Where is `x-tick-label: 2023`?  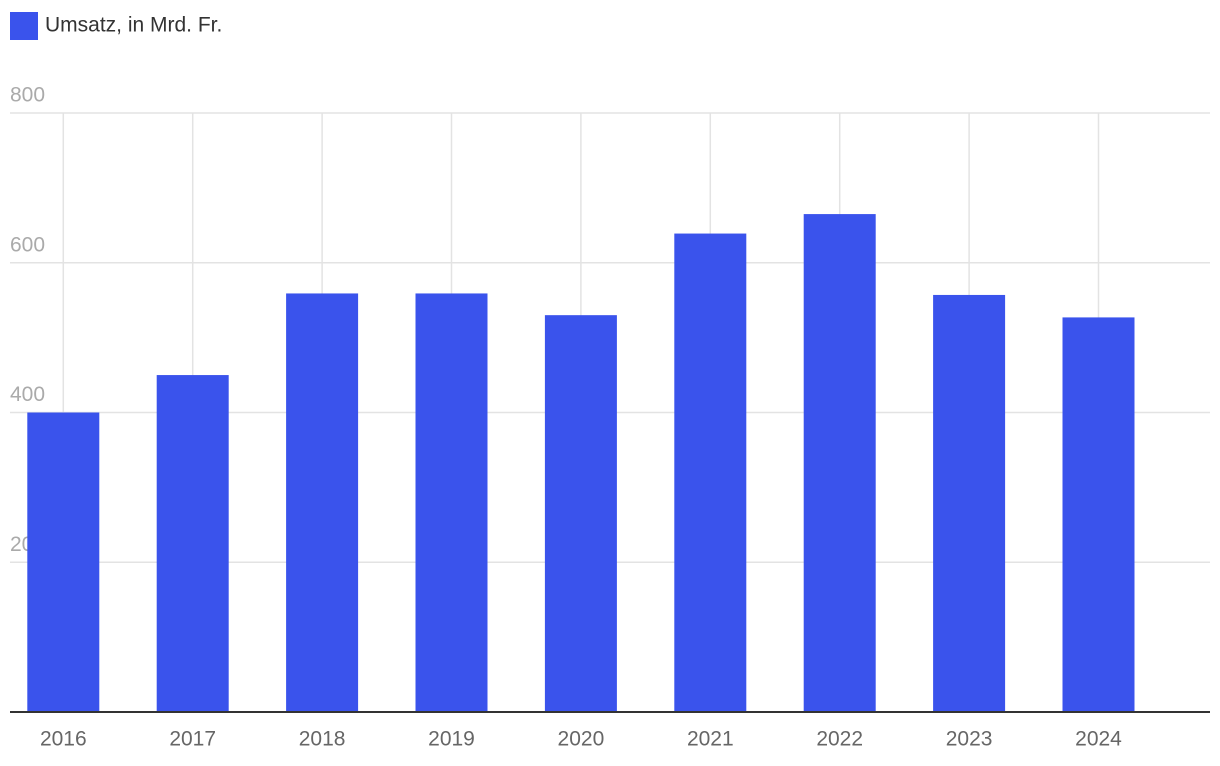
x-tick-label: 2023 is located at coordinates (969, 739).